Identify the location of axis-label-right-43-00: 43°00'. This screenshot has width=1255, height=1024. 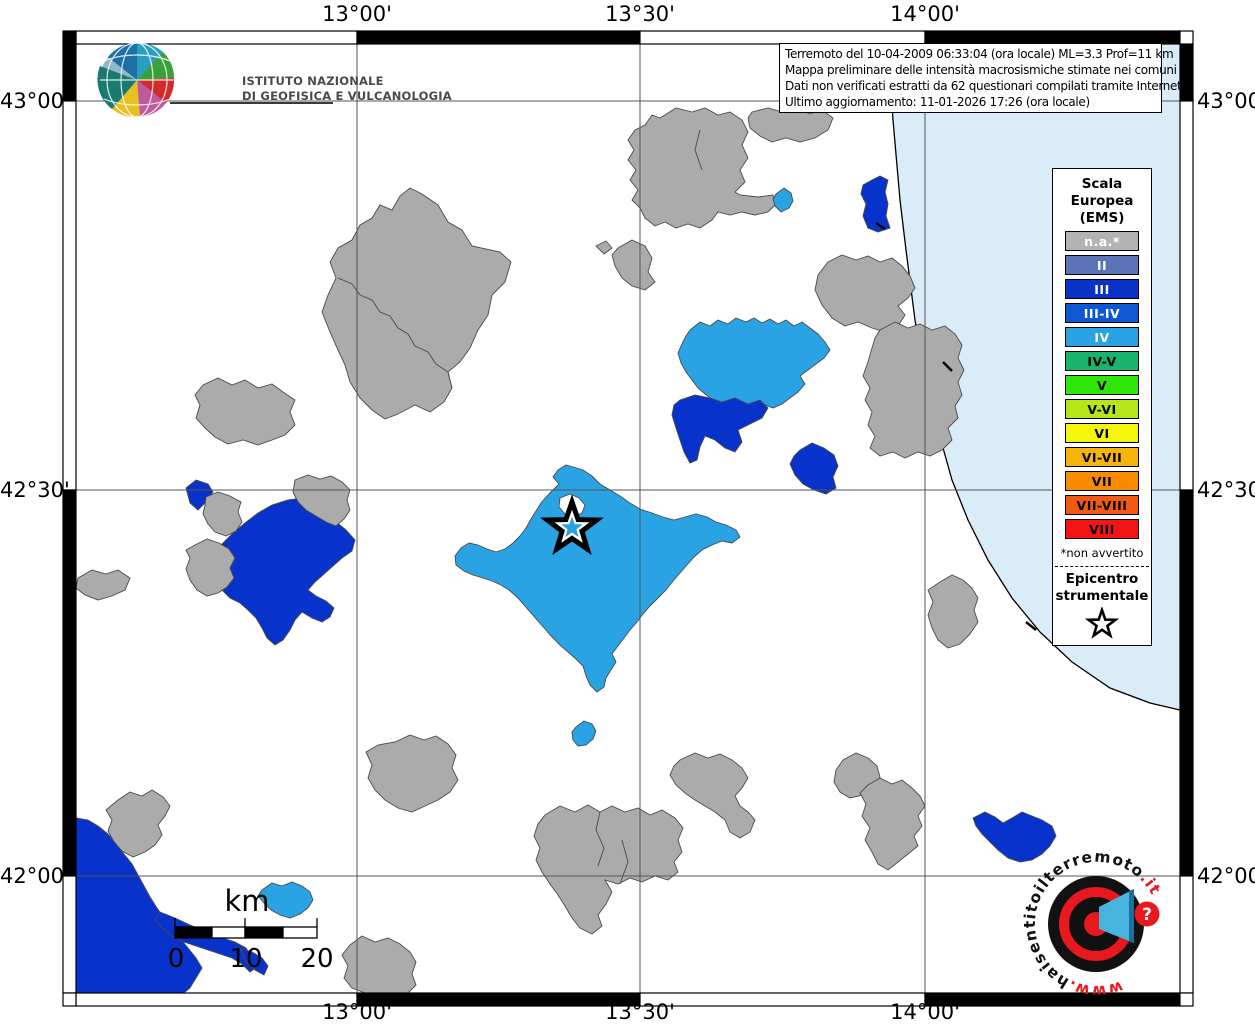
(1226, 101).